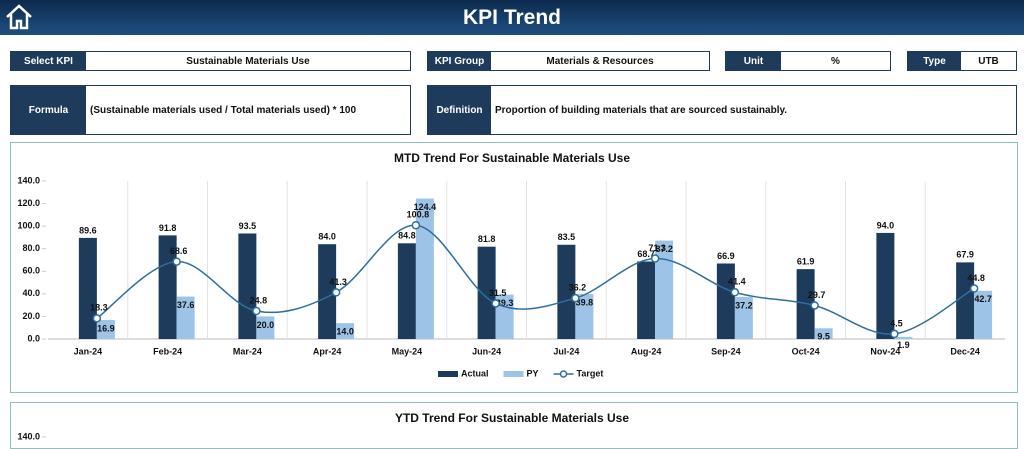  What do you see at coordinates (505, 303) in the screenshot?
I see `data-label: 39.3` at bounding box center [505, 303].